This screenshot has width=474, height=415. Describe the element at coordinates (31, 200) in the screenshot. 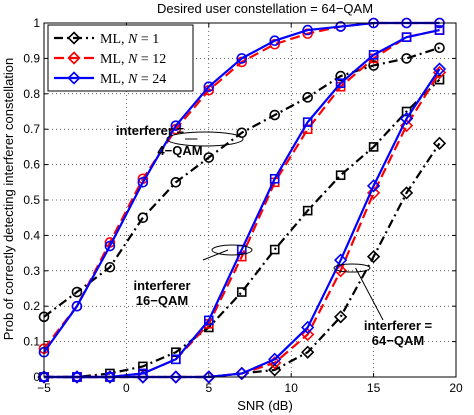

I see `y-tick-label: 0.5` at that location.